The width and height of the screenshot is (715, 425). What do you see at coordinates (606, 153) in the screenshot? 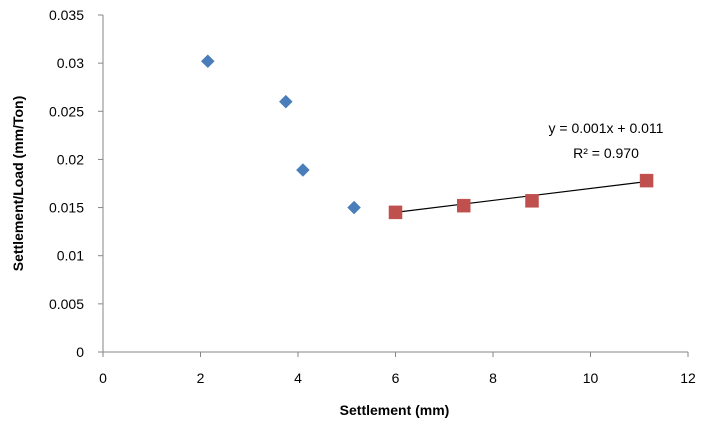
I see `trendline-r2: R² = 0.970` at bounding box center [606, 153].